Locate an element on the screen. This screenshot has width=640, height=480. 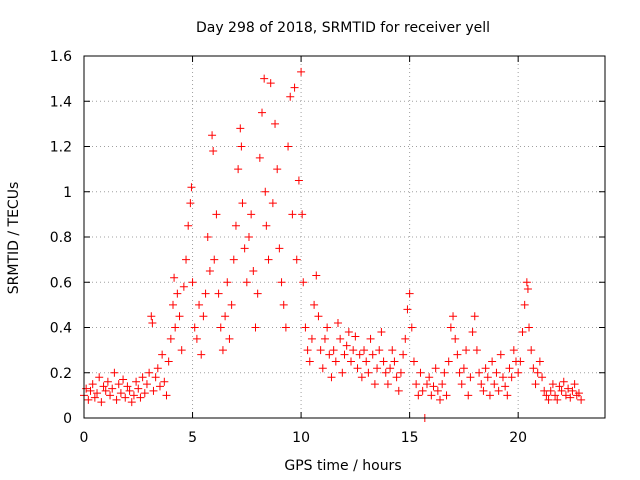
x-tick-label: 10 is located at coordinates (301, 438).